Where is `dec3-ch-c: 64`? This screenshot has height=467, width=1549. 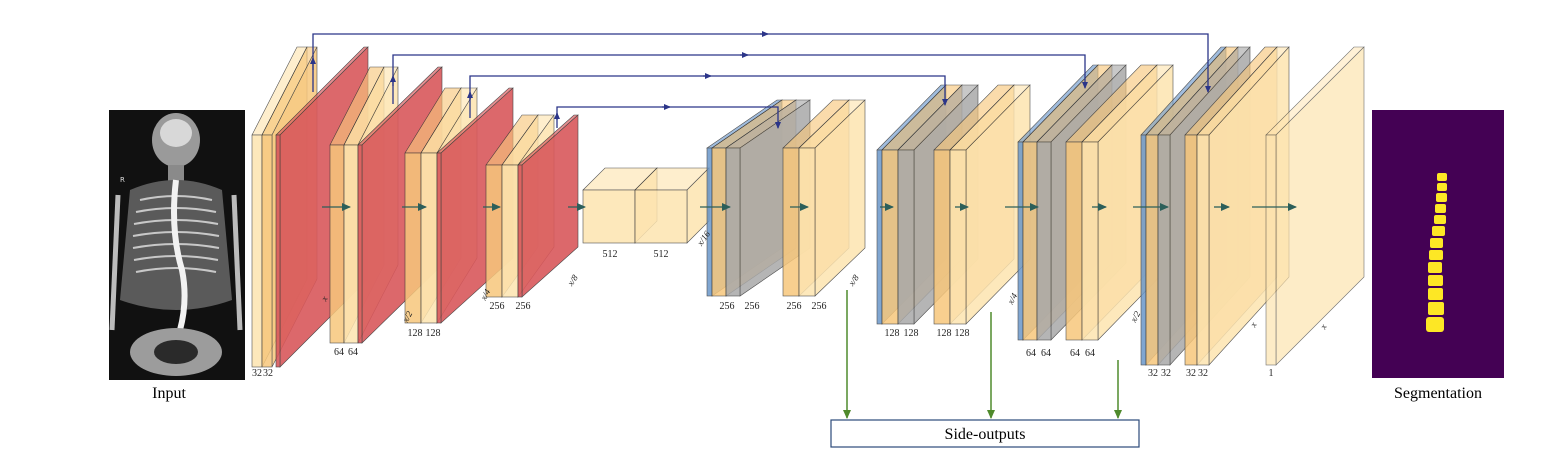
dec3-ch-c: 64 is located at coordinates (1075, 353).